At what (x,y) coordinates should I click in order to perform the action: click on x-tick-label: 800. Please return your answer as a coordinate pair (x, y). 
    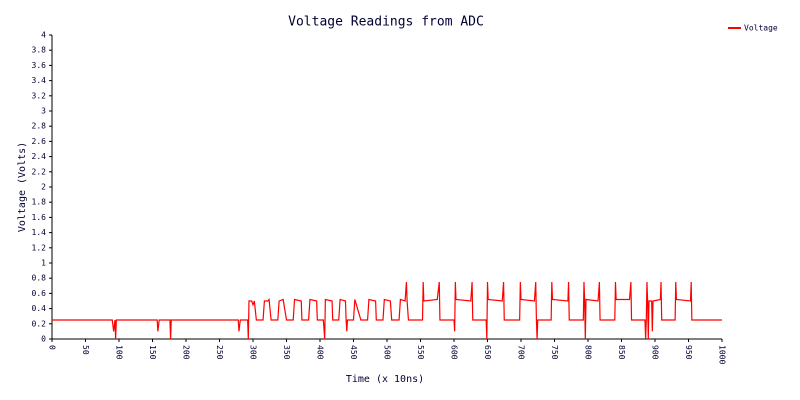
    Looking at the image, I should click on (588, 352).